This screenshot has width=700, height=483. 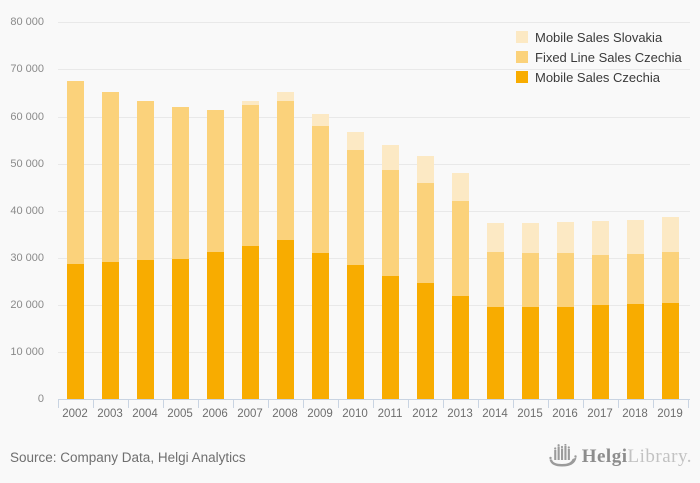 I want to click on bar-segment-mobile-sales-czechia-2017, so click(x=600, y=352).